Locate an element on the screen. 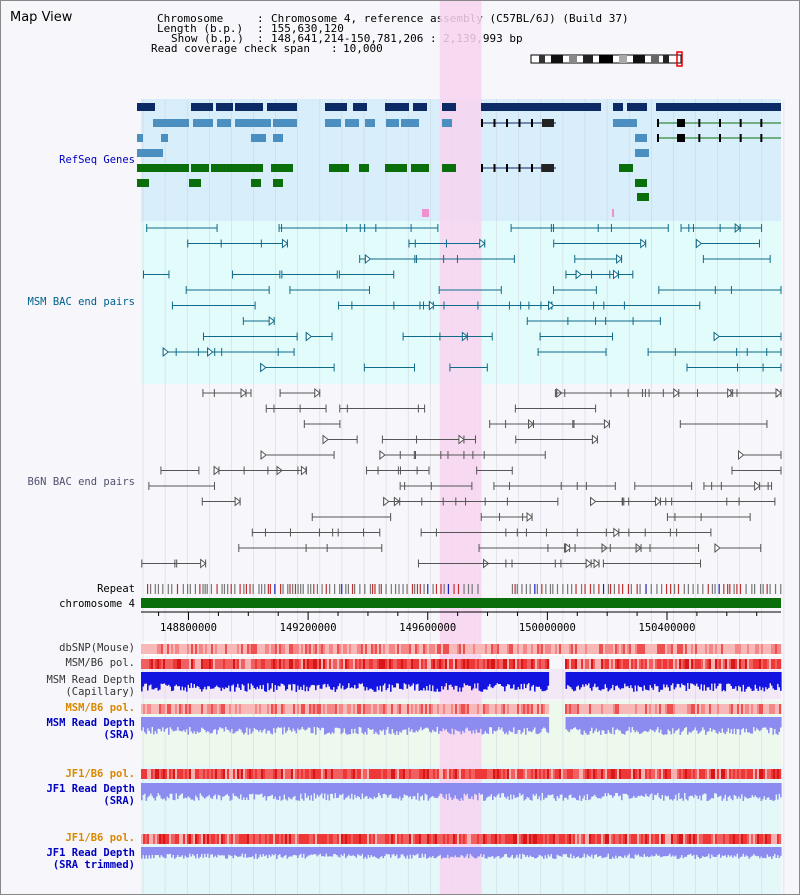  msm-b6-pol-sra-heat is located at coordinates (461, 709).